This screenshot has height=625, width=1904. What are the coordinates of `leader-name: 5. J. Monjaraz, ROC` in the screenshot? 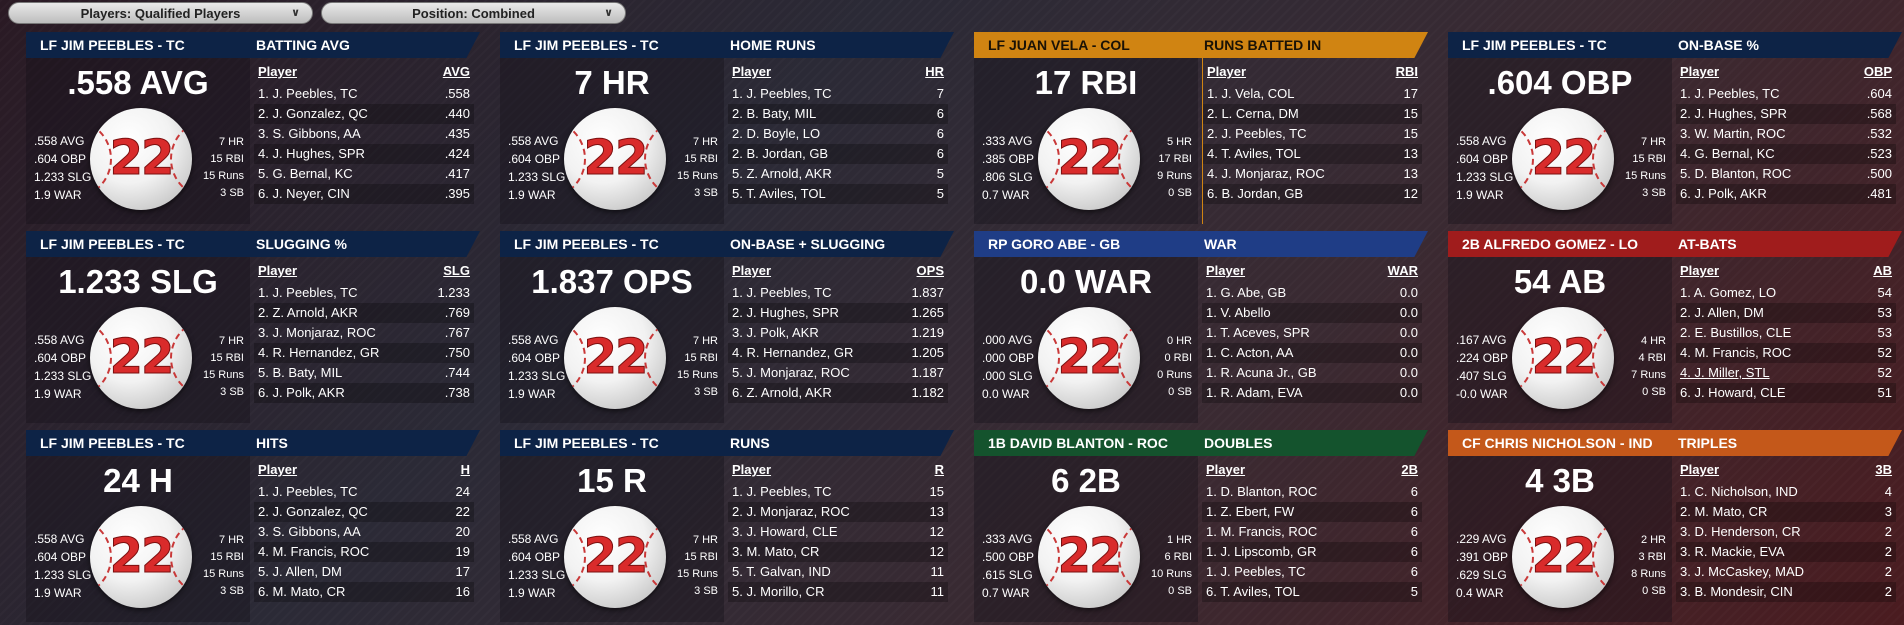 It's located at (791, 372).